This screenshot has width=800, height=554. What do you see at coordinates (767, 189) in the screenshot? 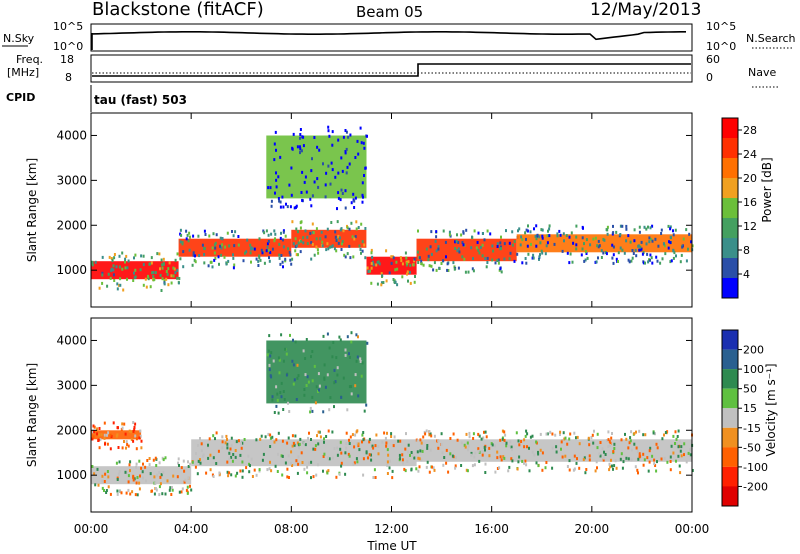
I see `power-colorbar-label: Power [dB]` at bounding box center [767, 189].